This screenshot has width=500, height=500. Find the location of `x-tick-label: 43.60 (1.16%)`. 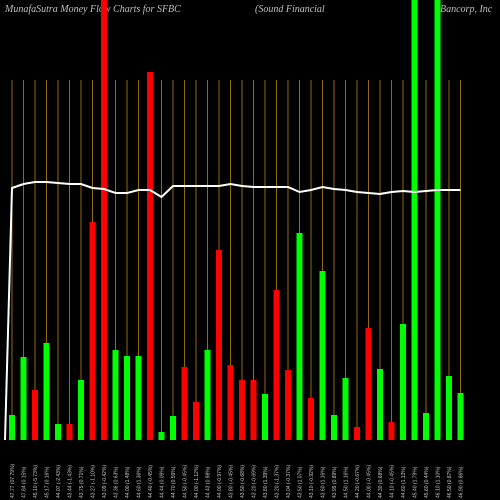

x-tick-label: 43.60 (1.16%) is located at coordinates (324, 482).